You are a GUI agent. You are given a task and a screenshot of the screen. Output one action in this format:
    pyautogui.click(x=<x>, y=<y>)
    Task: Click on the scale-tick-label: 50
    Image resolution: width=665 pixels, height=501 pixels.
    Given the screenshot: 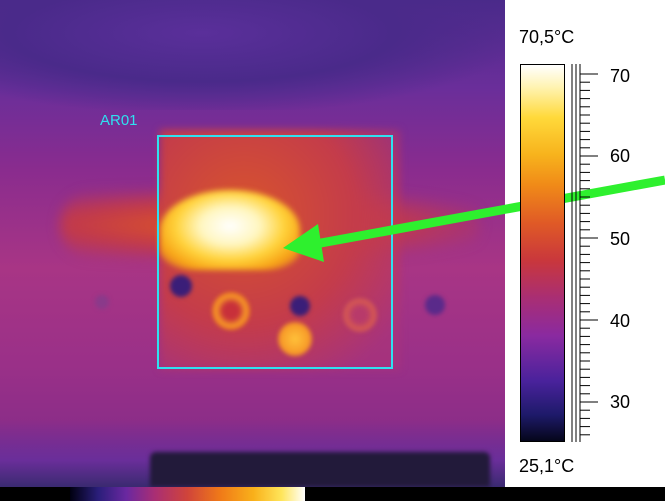 What is the action you would take?
    pyautogui.click(x=620, y=239)
    